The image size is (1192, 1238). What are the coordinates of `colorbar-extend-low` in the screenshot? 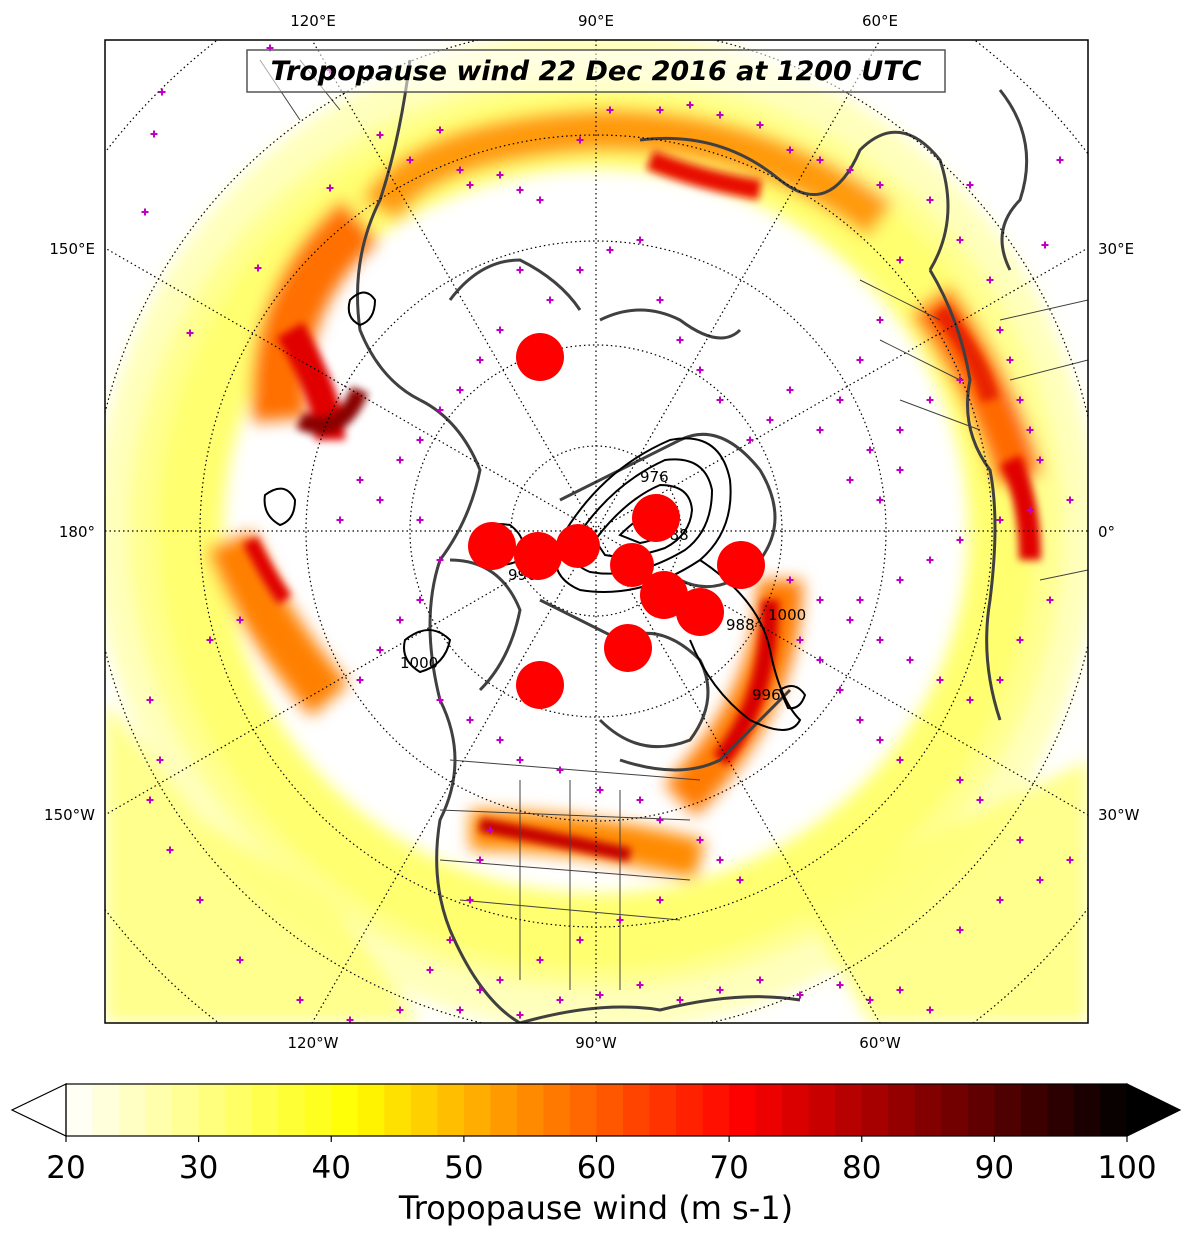 It's located at (38, 1110).